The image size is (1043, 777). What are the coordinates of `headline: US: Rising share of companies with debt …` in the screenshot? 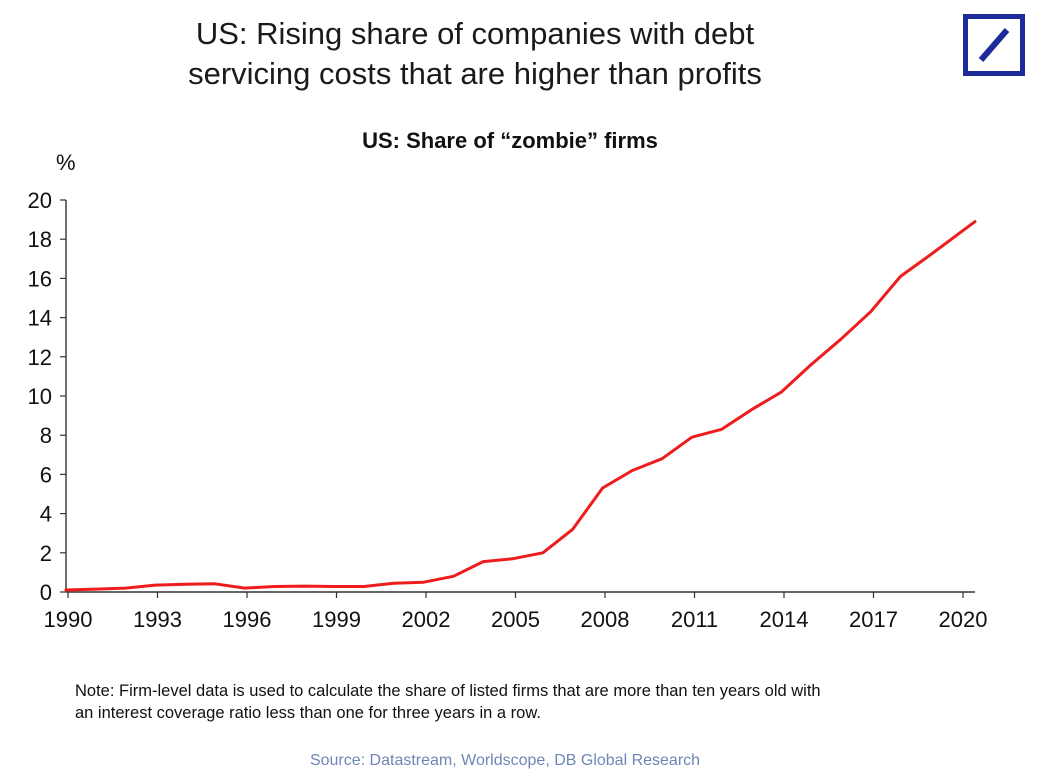 It's located at (475, 54).